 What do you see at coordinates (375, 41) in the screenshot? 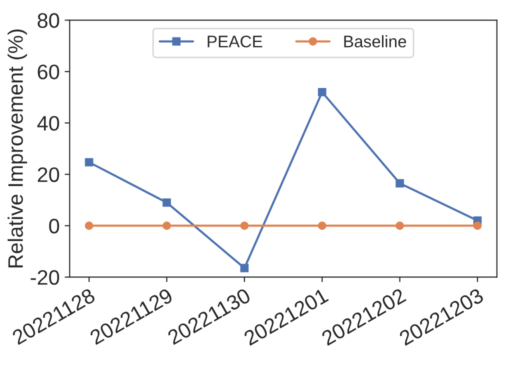
I see `legend-label: Baseline` at bounding box center [375, 41].